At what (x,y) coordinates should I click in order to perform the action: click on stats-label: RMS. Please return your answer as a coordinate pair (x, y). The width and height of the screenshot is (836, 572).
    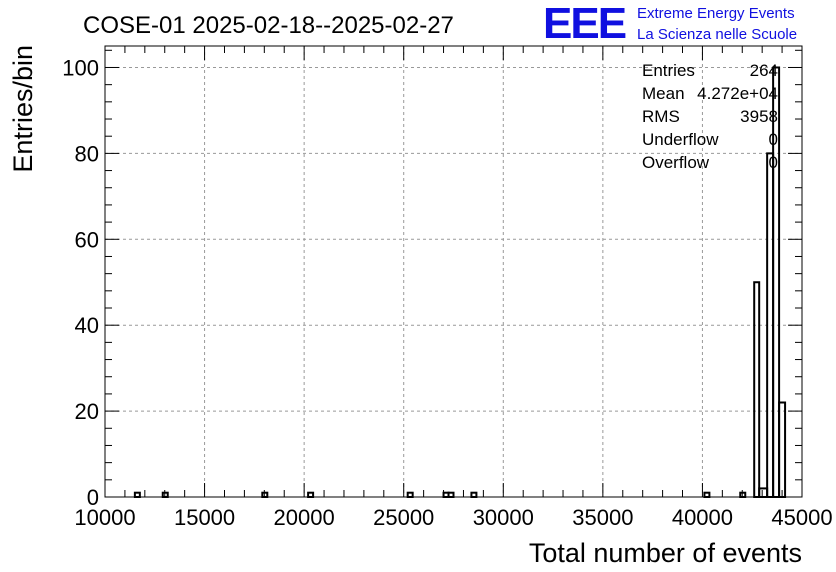
    Looking at the image, I should click on (661, 116).